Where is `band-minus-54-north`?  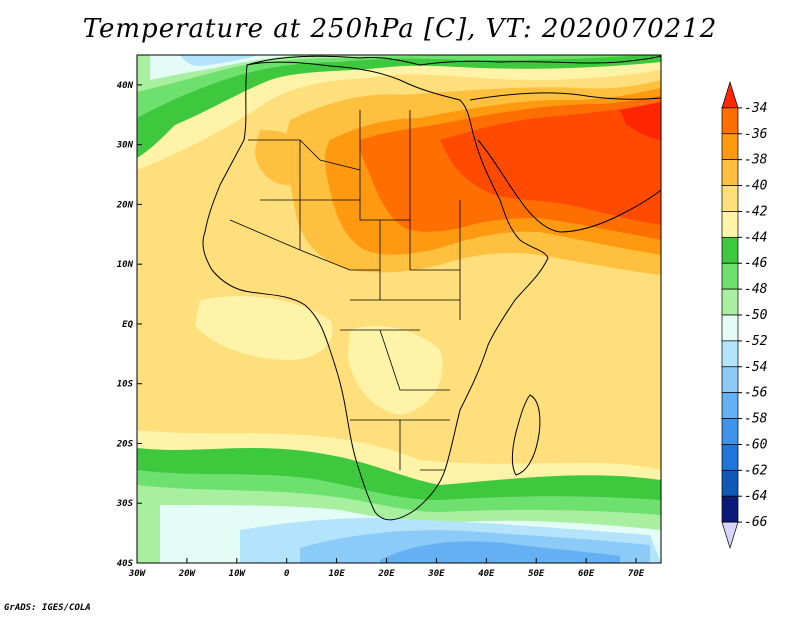
band-minus-54-north is located at coordinates (220, 60).